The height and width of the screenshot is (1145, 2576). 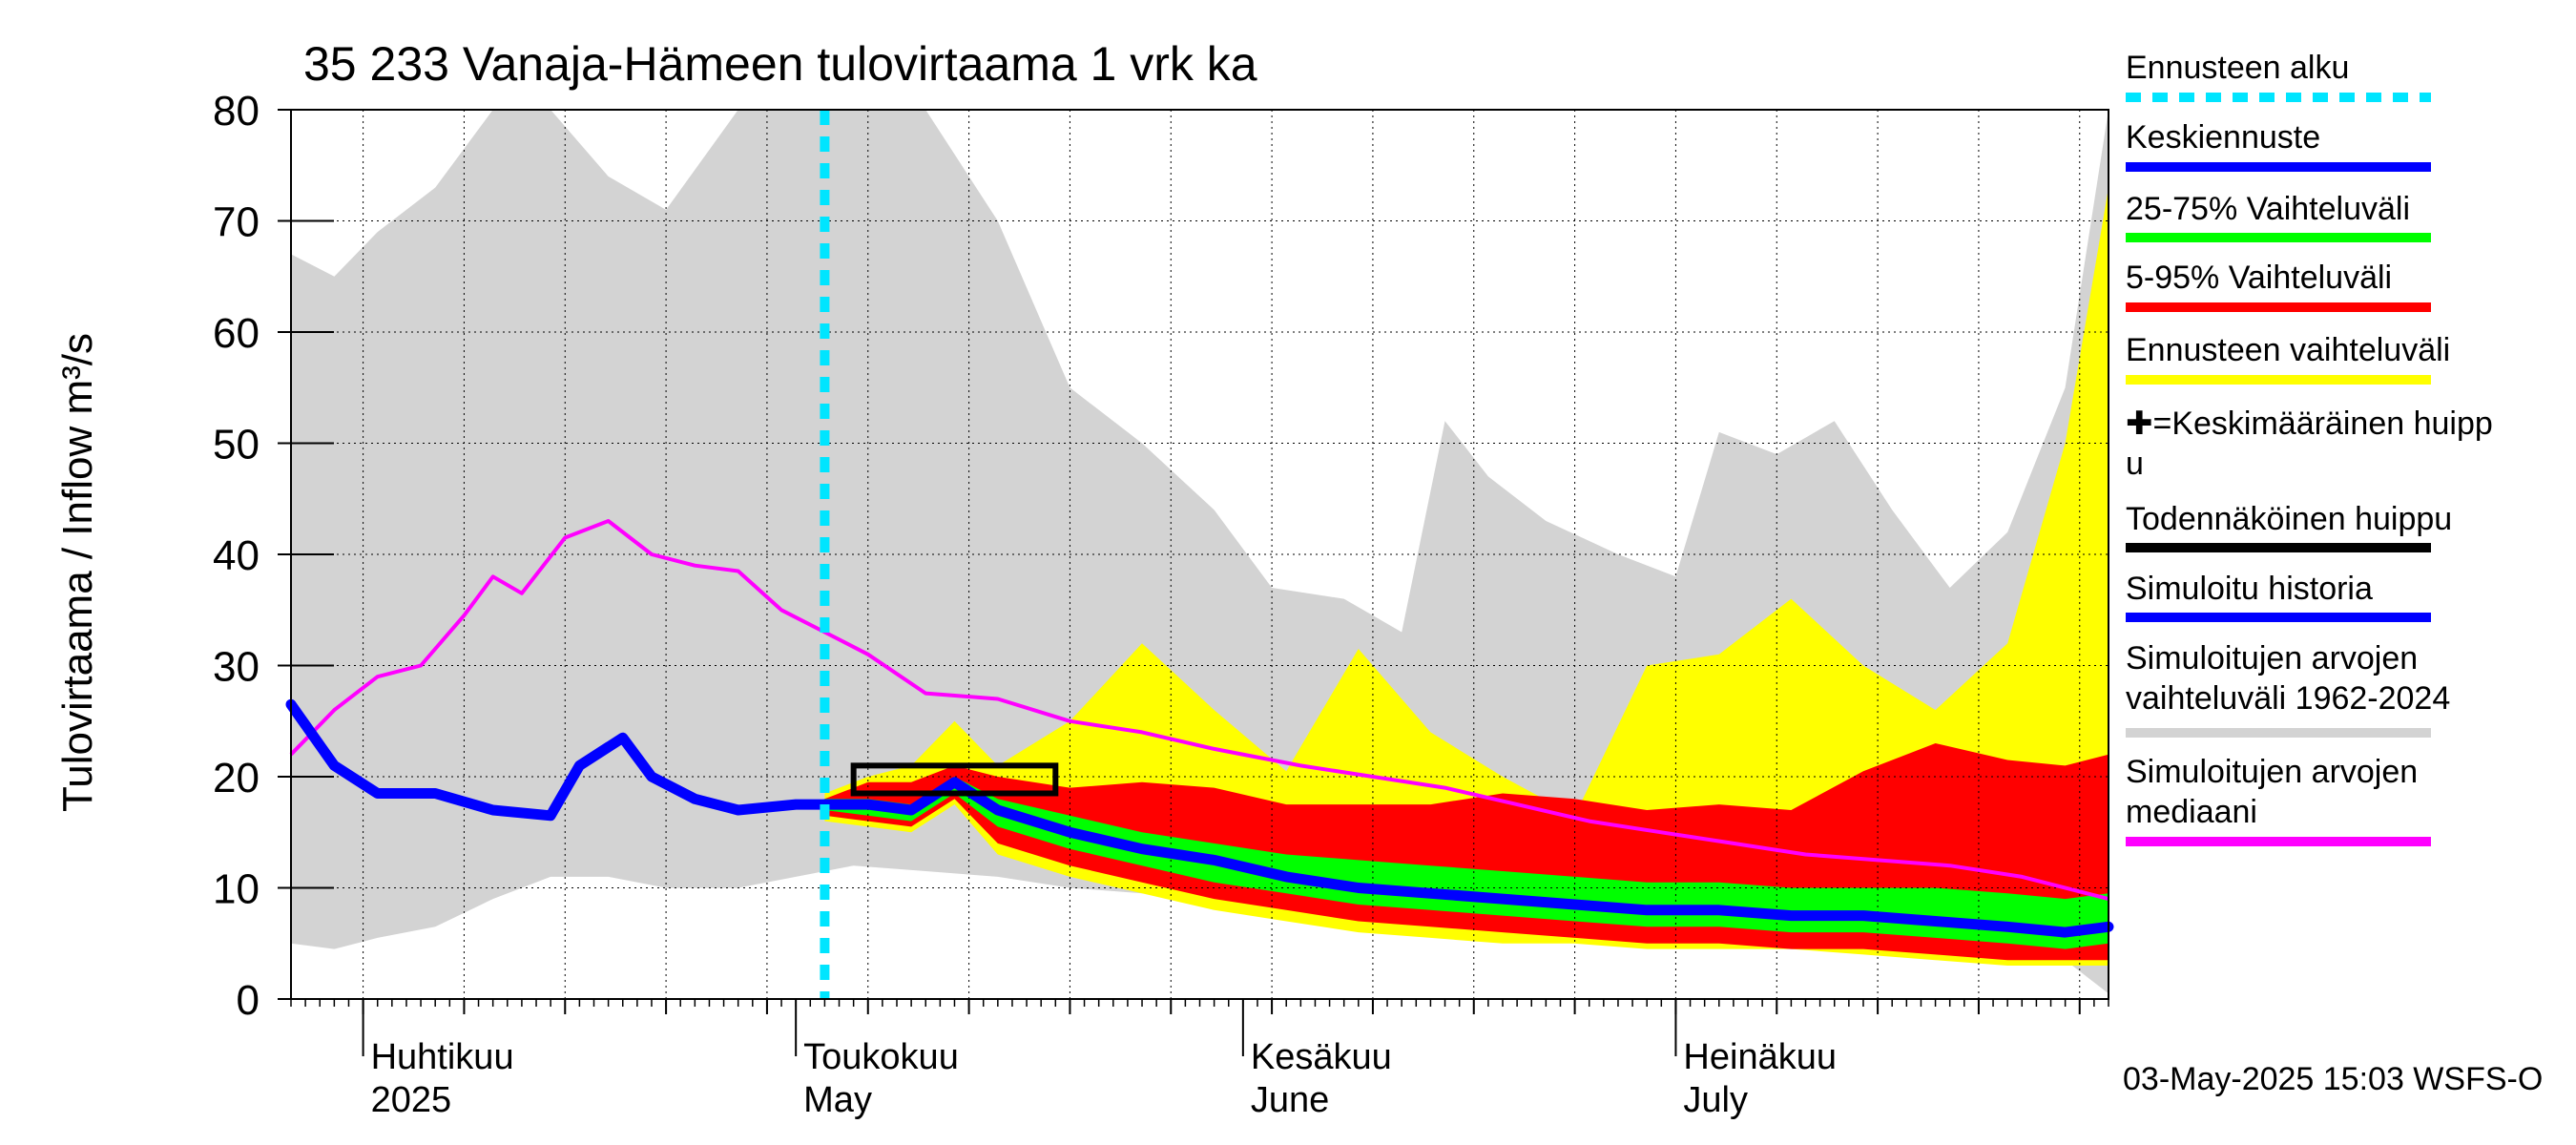 I want to click on x-month-sublabel: May, so click(x=837, y=1100).